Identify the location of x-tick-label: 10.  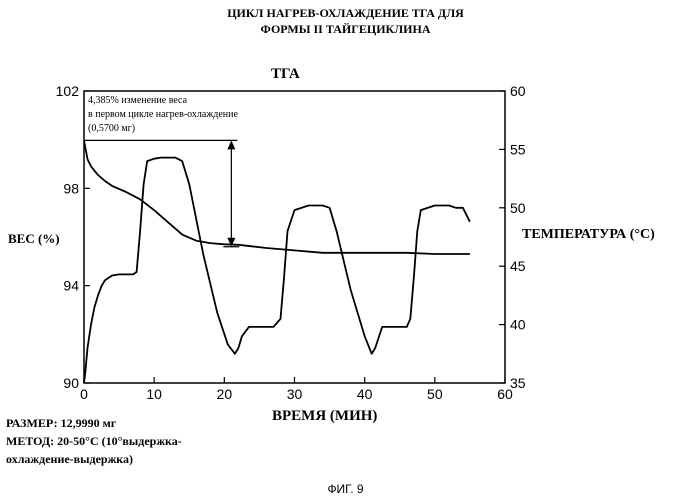
(154, 394).